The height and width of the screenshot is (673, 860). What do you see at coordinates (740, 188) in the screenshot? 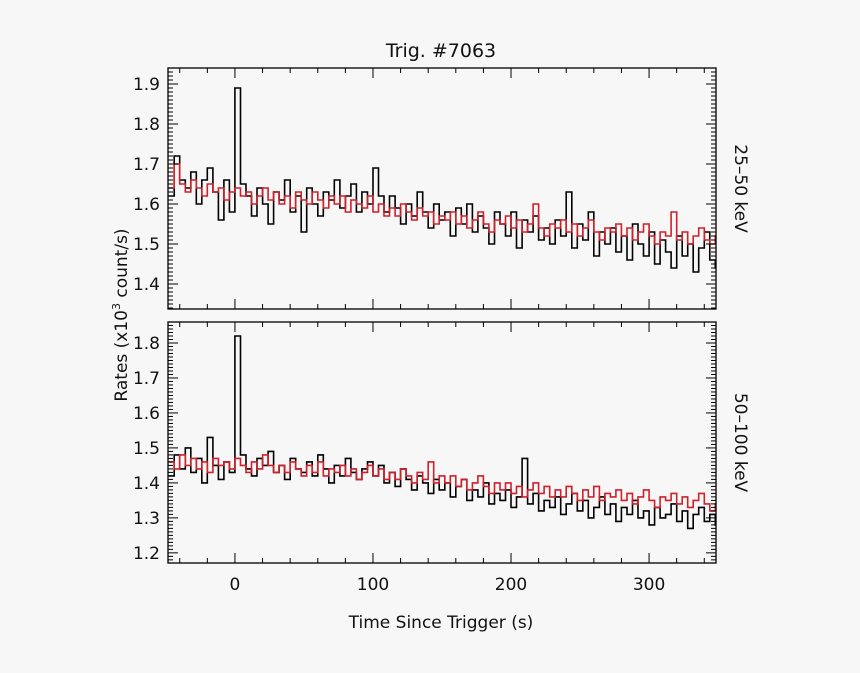
I see `panel-energy-label: 25–50 keV` at bounding box center [740, 188].